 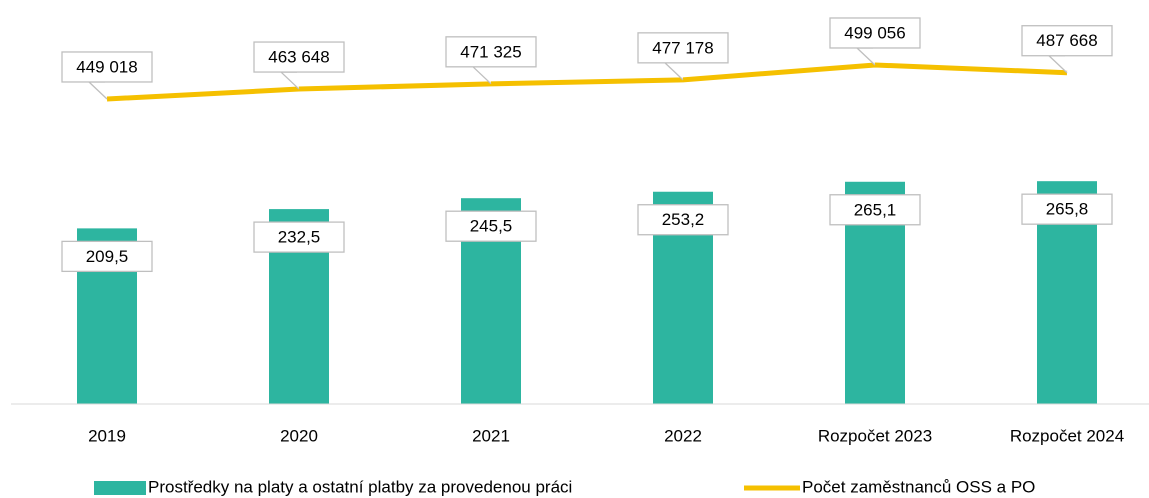 What do you see at coordinates (1067, 435) in the screenshot?
I see `x-tick-label: Rozpočet 2024` at bounding box center [1067, 435].